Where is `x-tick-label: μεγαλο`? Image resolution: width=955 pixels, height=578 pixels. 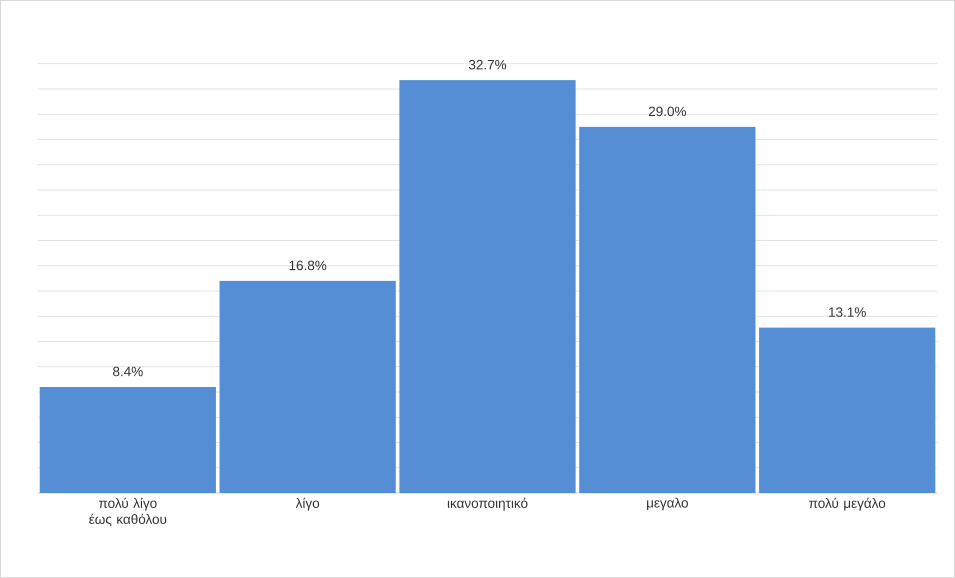 x-tick-label: μεγαλο is located at coordinates (667, 504).